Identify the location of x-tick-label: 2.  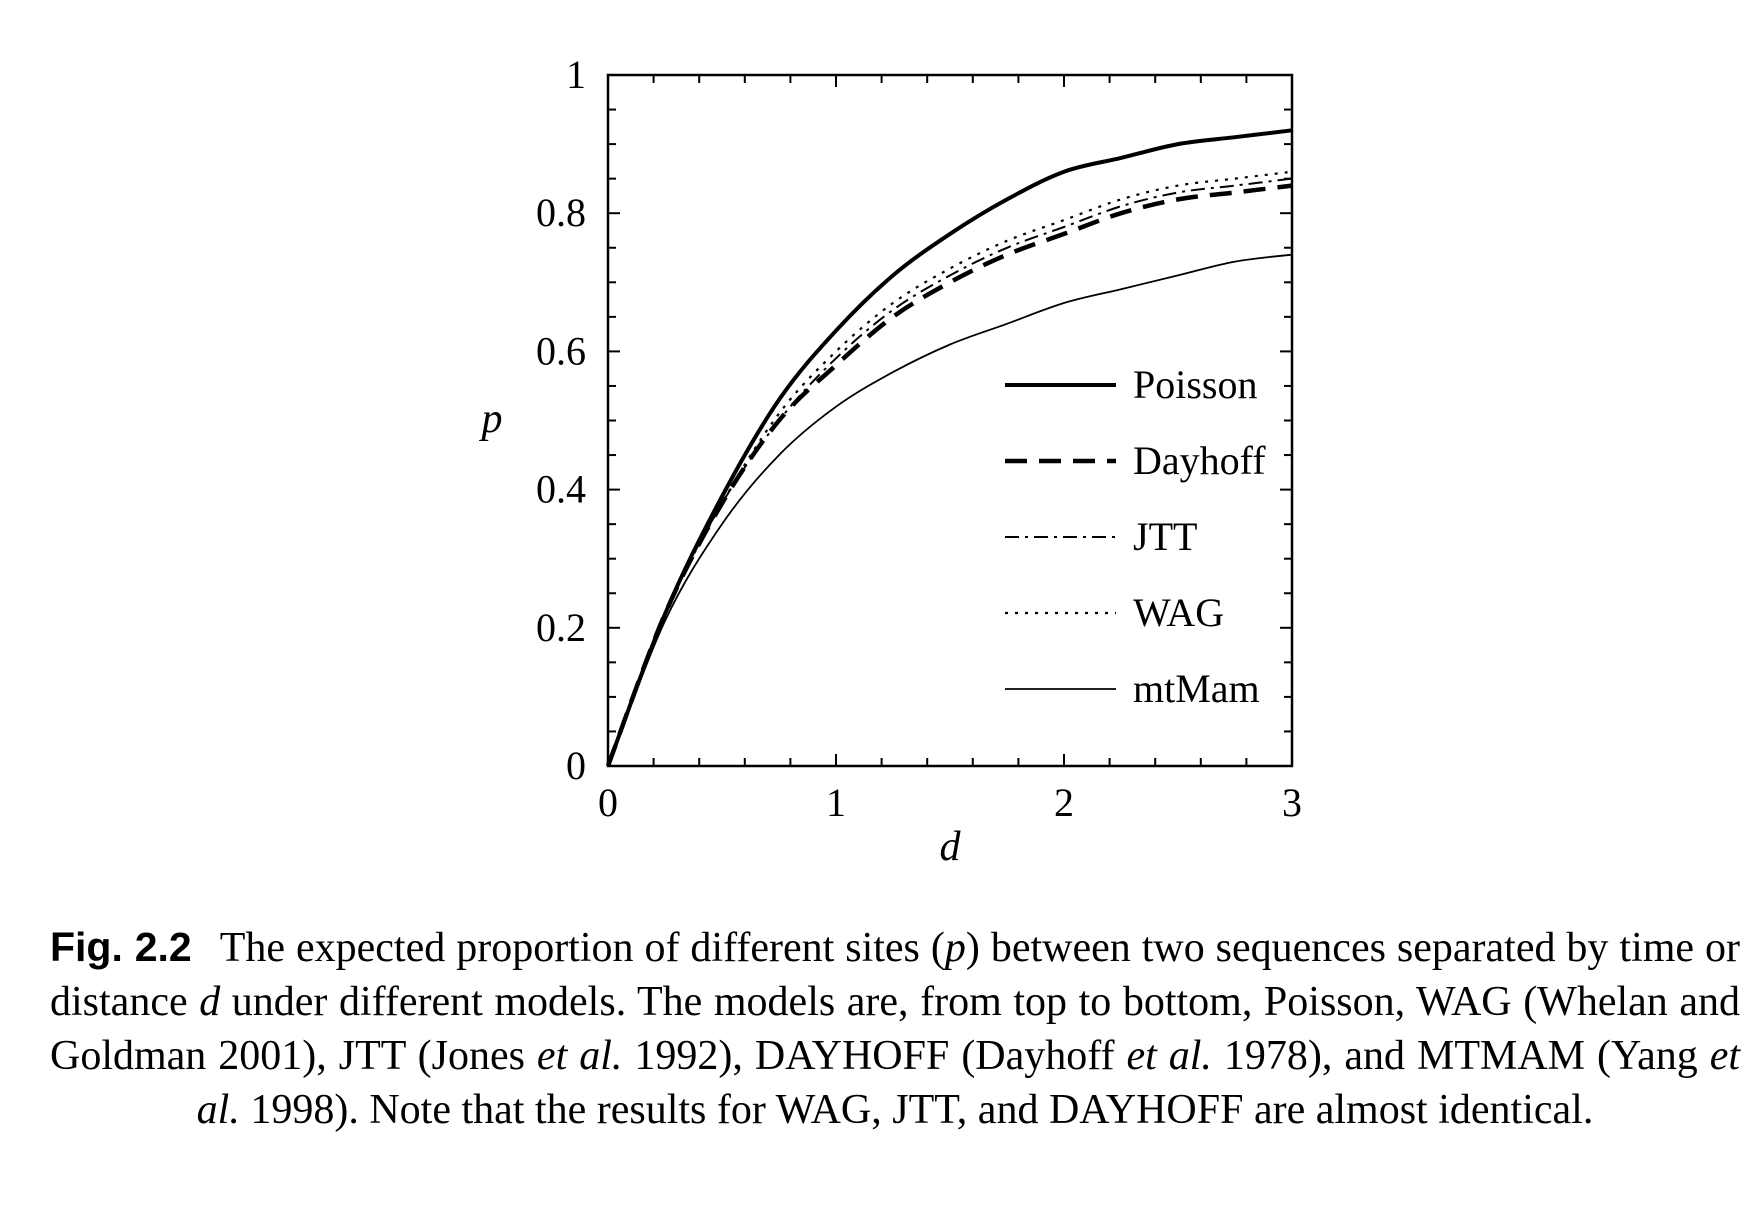
(1064, 802).